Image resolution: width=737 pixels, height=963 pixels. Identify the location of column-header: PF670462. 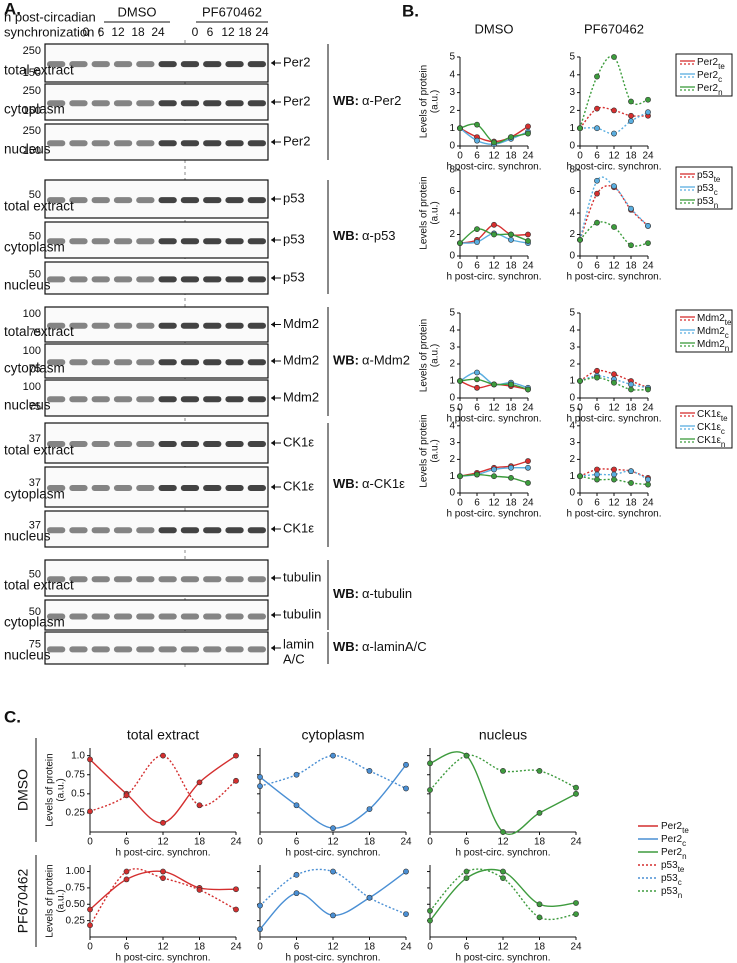
(614, 28).